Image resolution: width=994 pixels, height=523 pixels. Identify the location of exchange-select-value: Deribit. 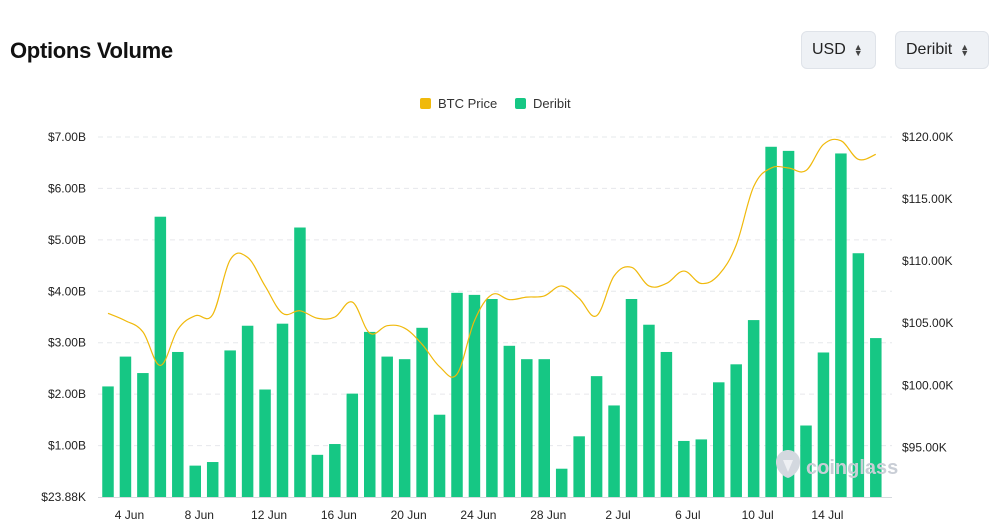
(929, 49).